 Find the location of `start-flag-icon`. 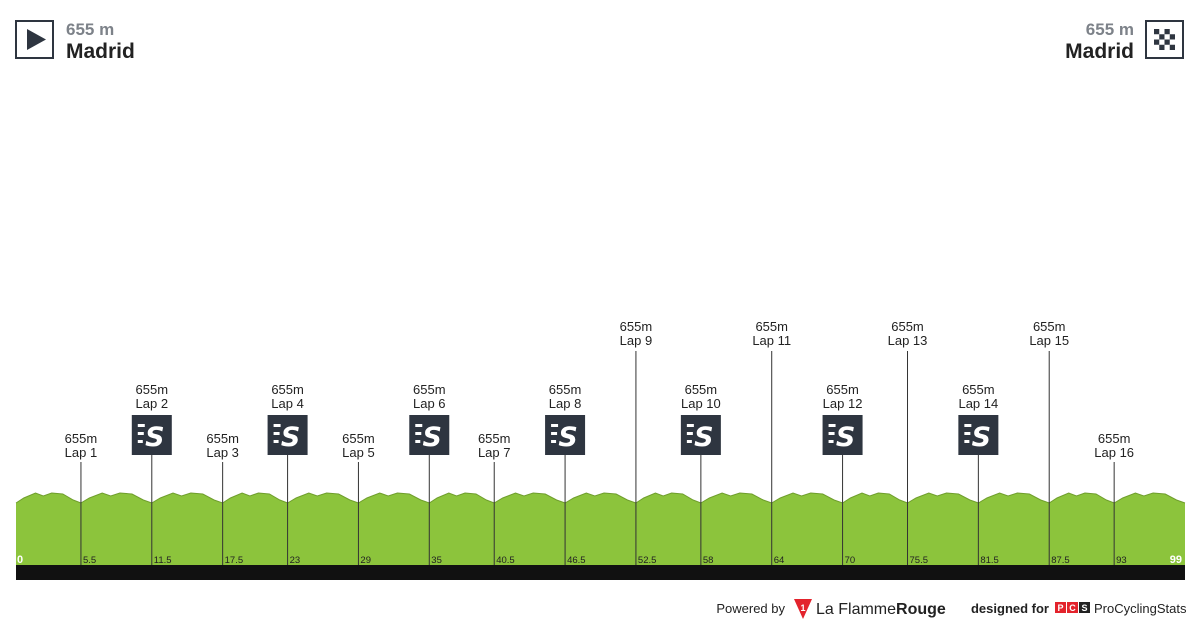

start-flag-icon is located at coordinates (34, 39).